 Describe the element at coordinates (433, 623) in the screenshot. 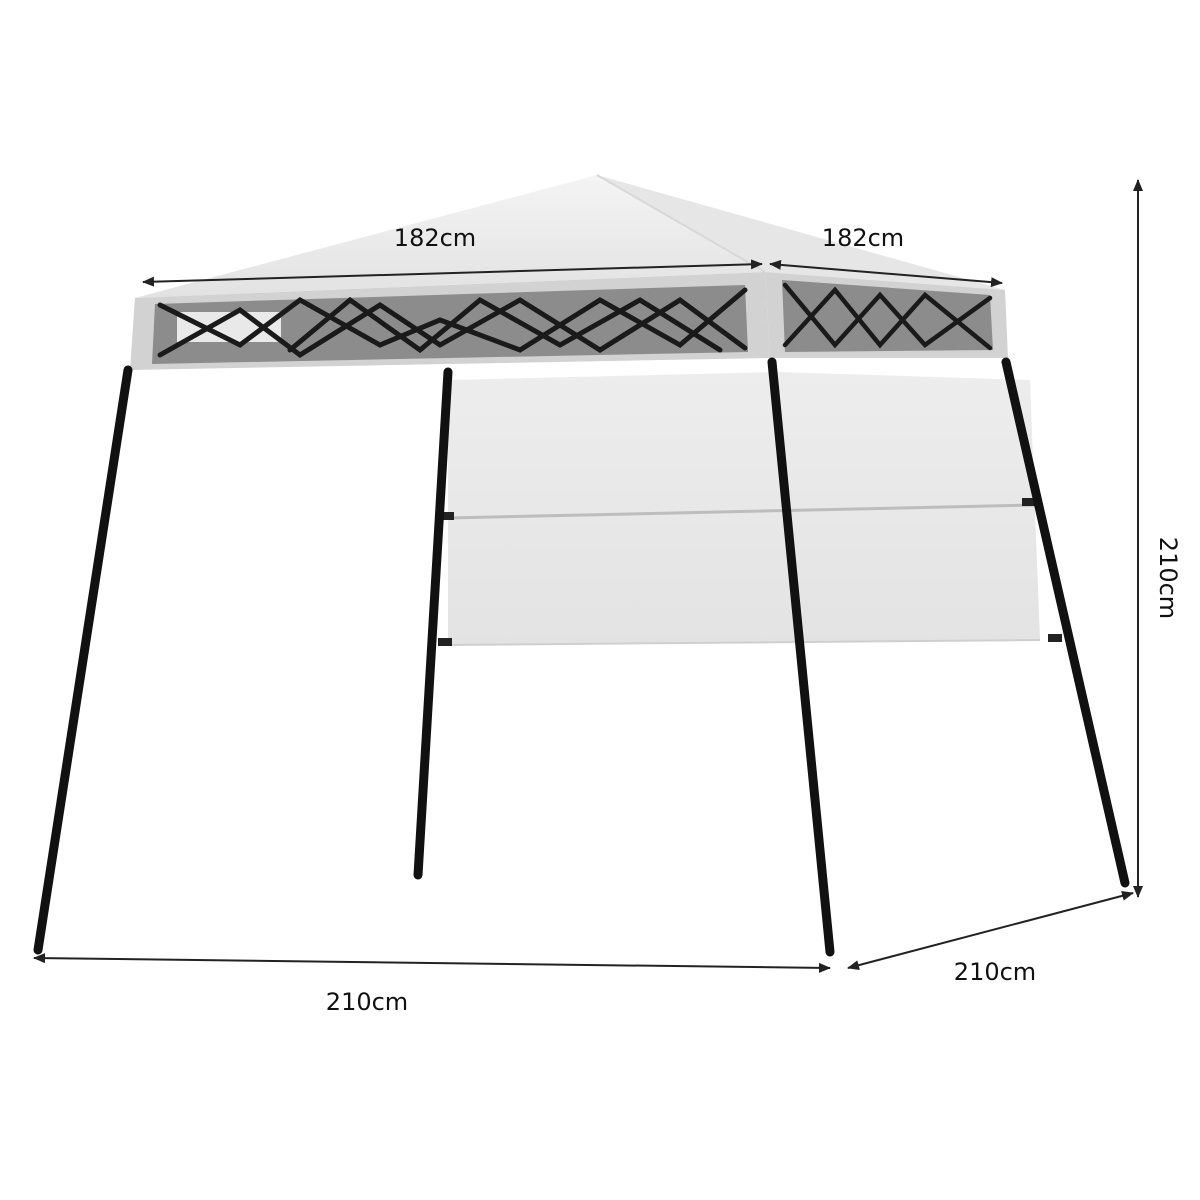

I see `leg-back-left` at that location.